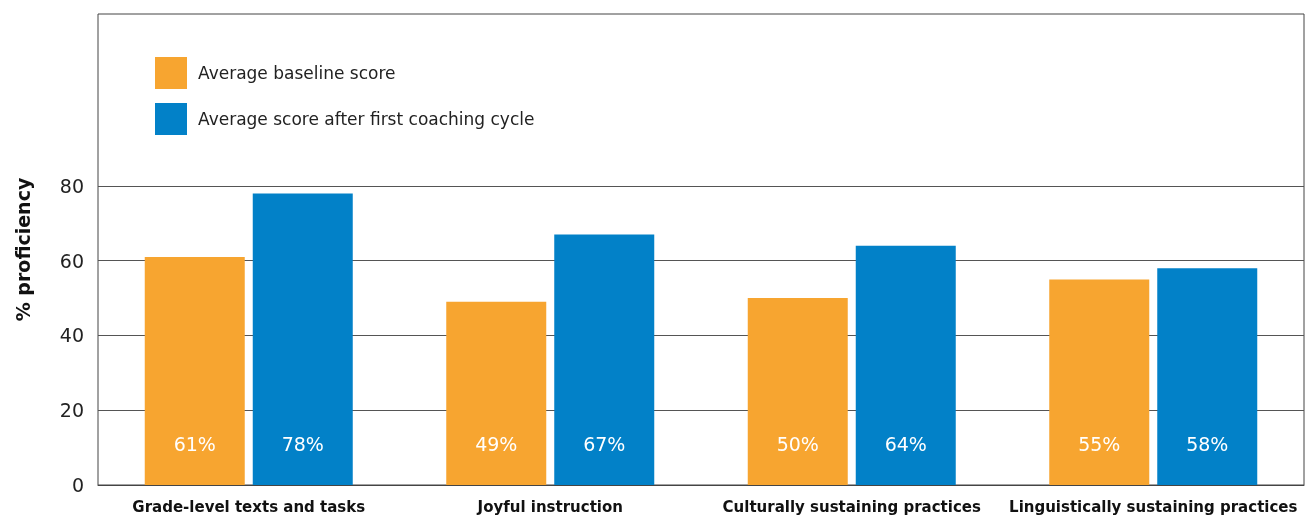 The width and height of the screenshot is (1309, 521). Describe the element at coordinates (71, 260) in the screenshot. I see `y-tick-label: 60` at that location.